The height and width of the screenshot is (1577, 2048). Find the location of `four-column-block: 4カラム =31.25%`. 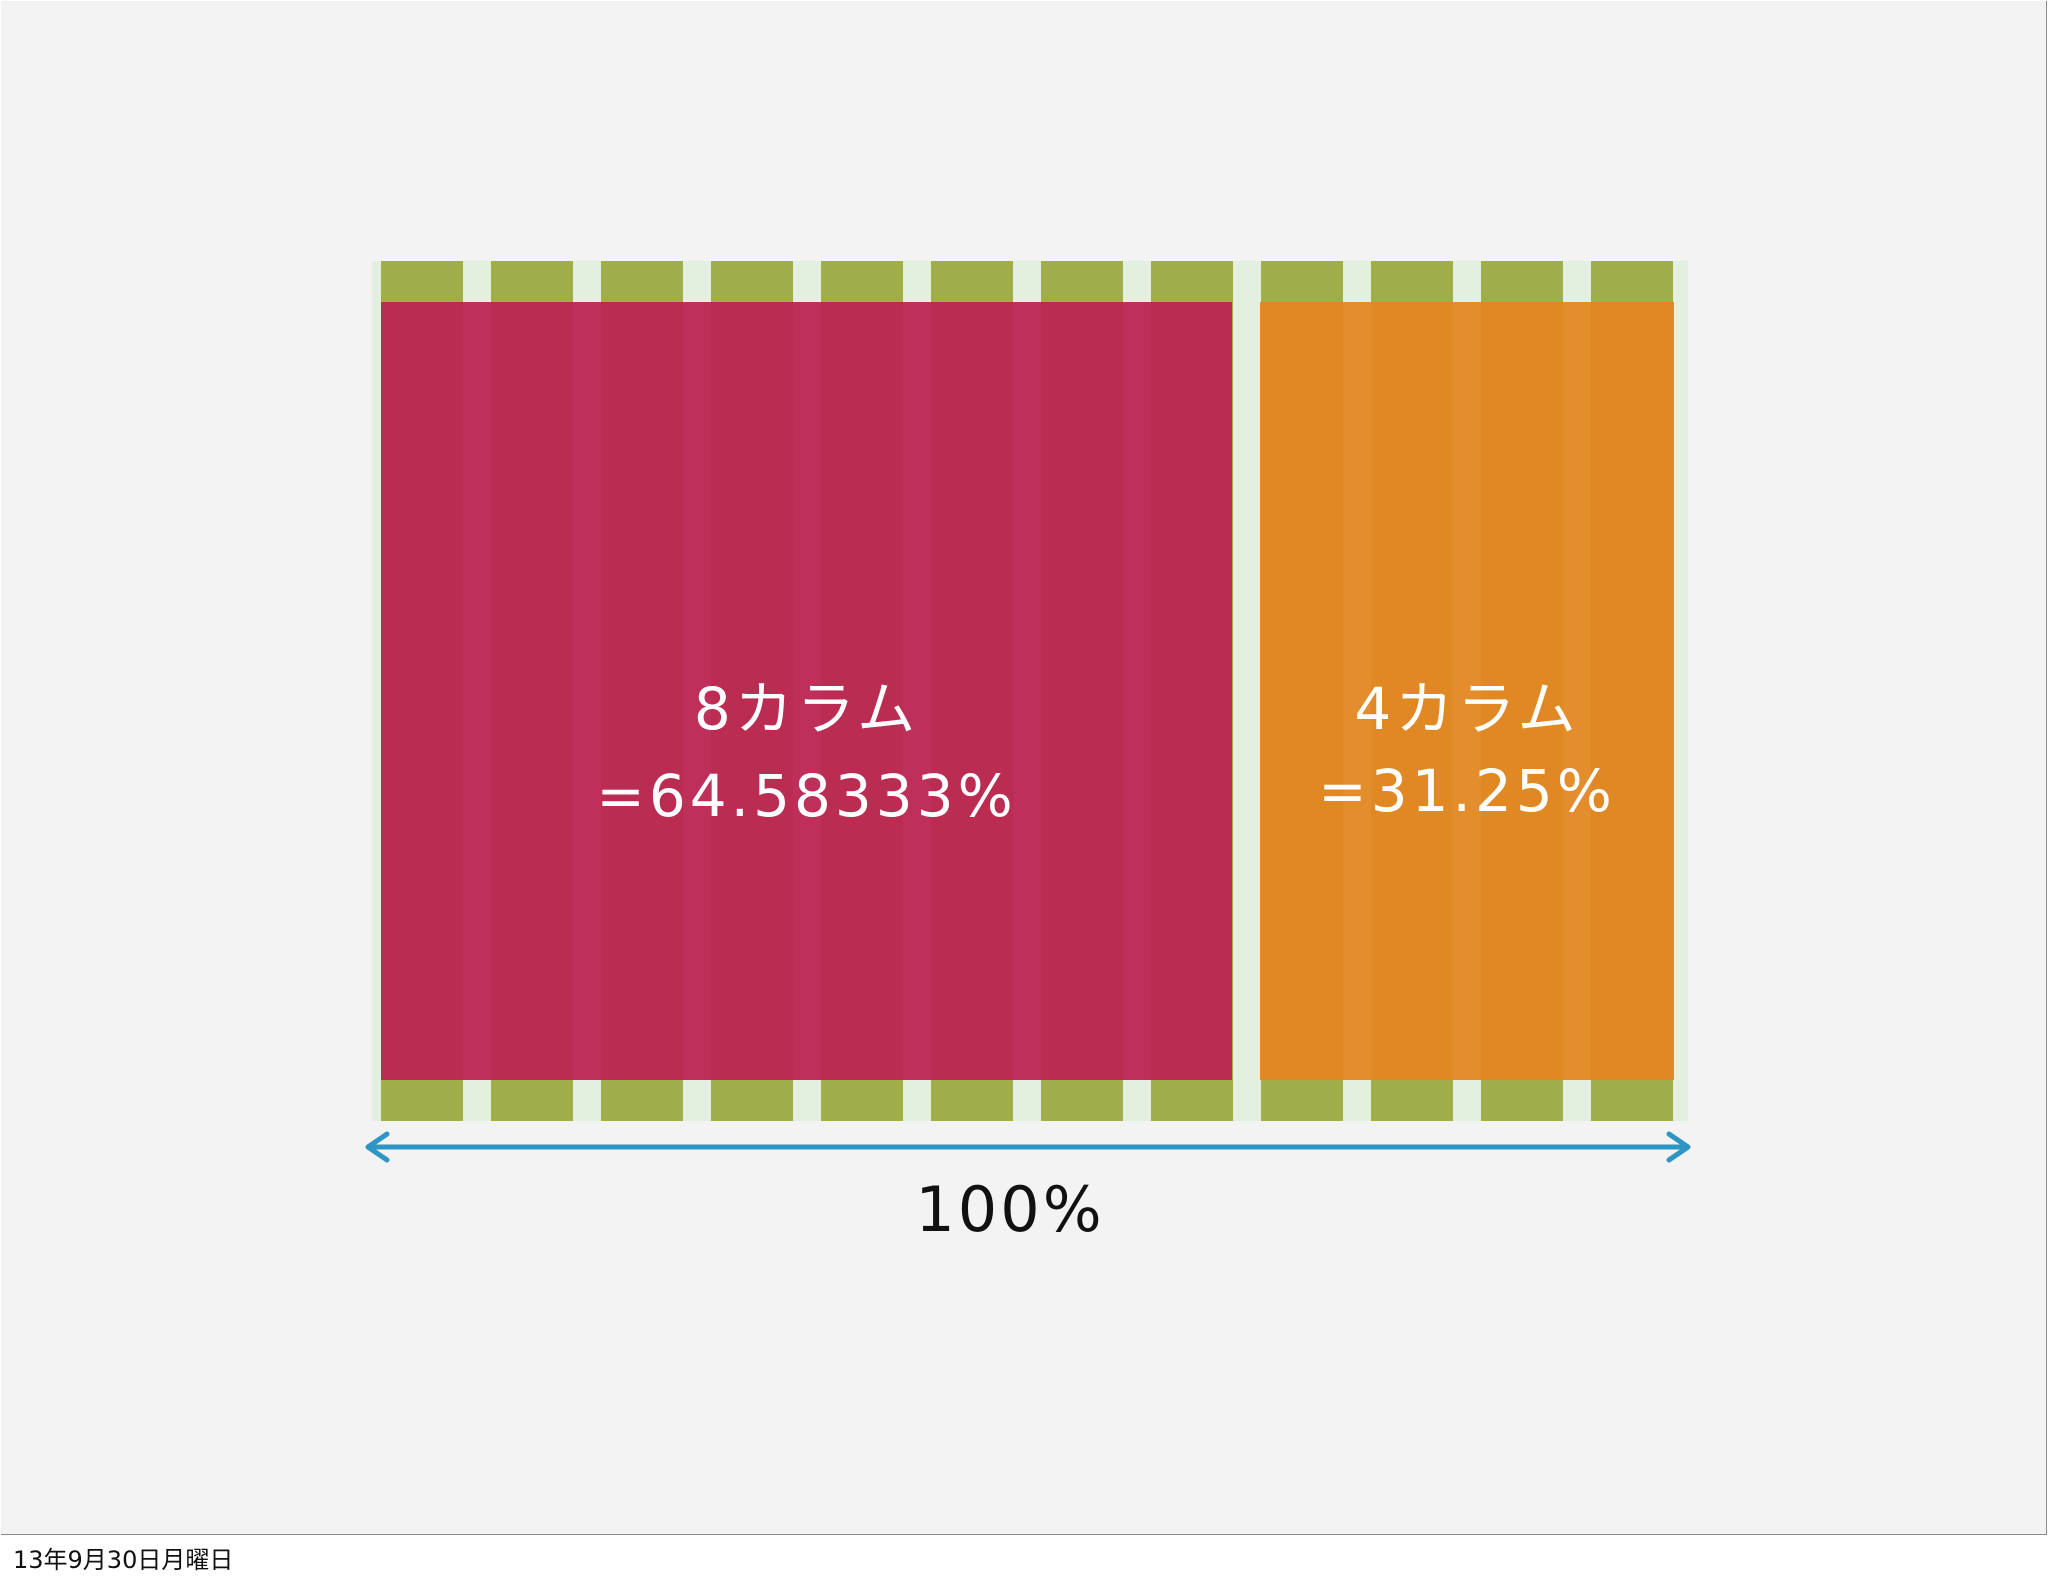

four-column-block: 4カラム =31.25% is located at coordinates (1467, 691).